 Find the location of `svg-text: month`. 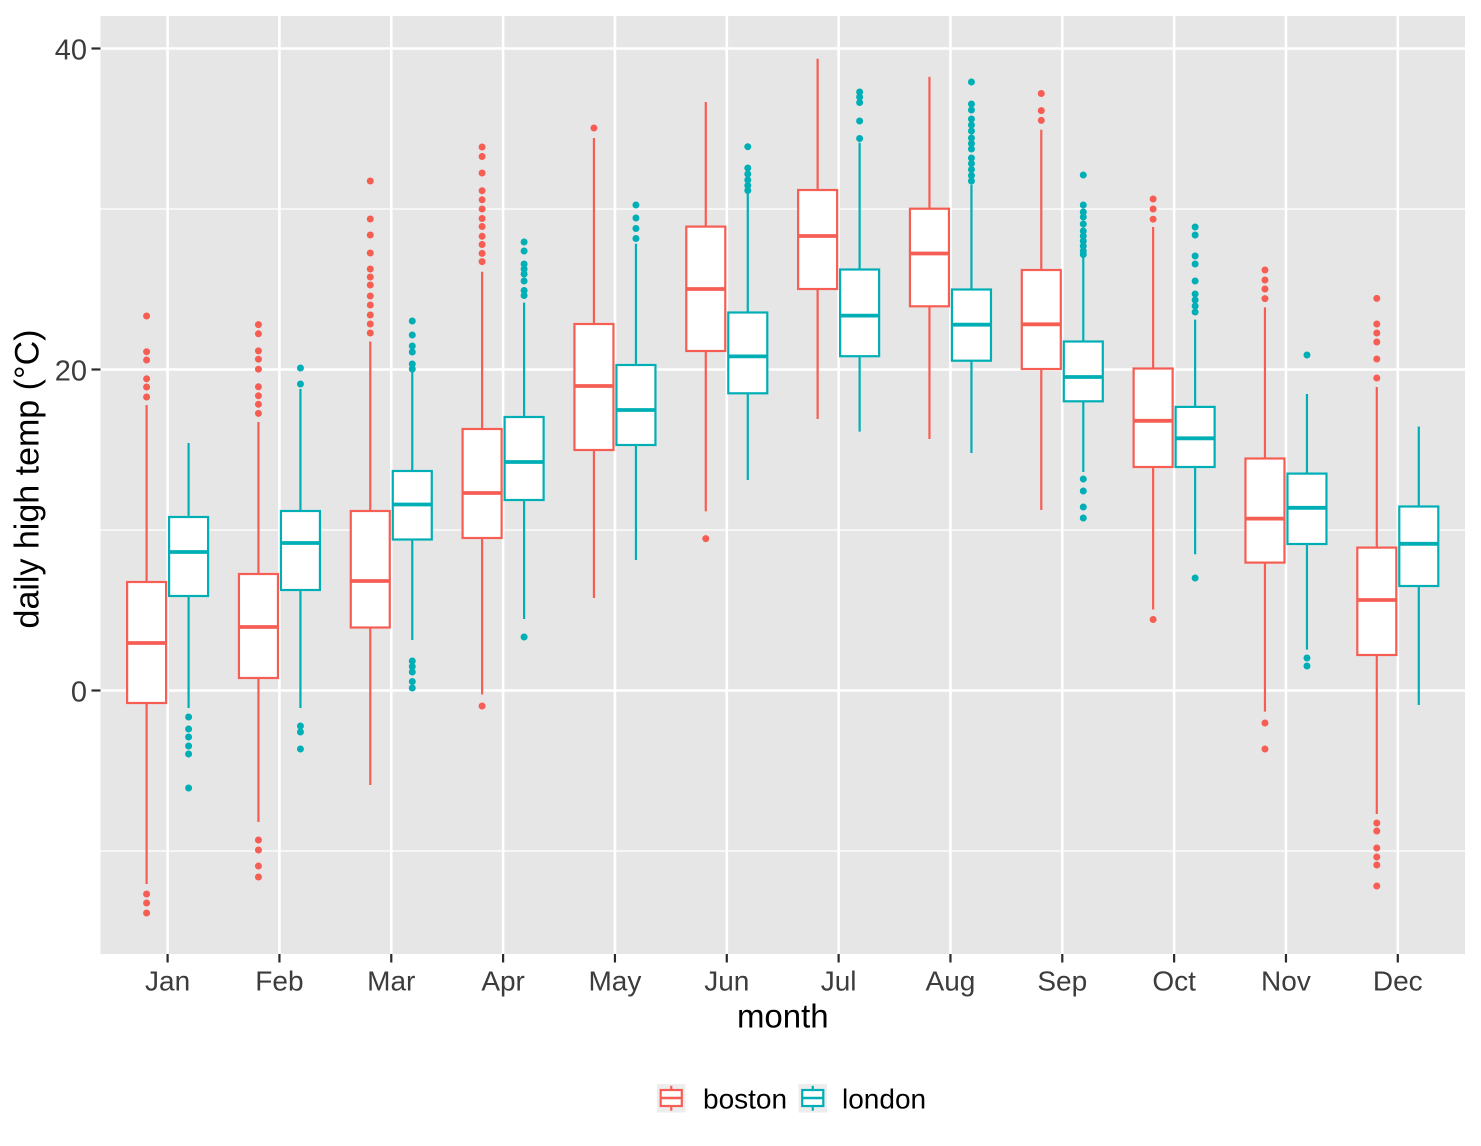

svg-text: month is located at coordinates (783, 1016).